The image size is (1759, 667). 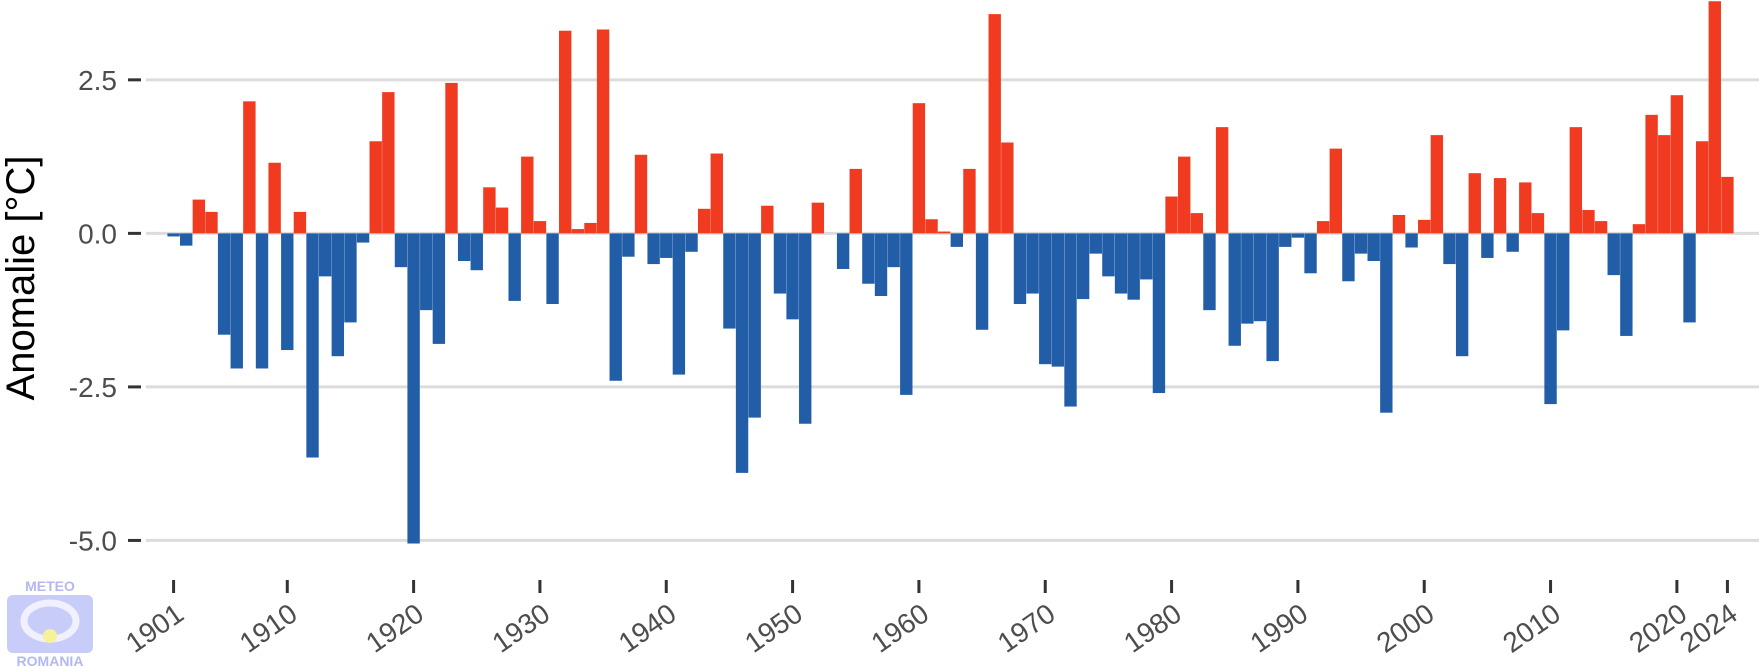 What do you see at coordinates (653, 249) in the screenshot?
I see `bar-1939` at bounding box center [653, 249].